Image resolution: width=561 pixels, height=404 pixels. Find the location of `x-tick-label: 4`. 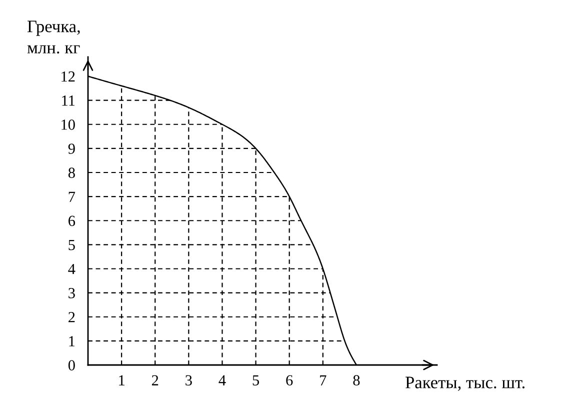

x-tick-label: 4 is located at coordinates (222, 380).